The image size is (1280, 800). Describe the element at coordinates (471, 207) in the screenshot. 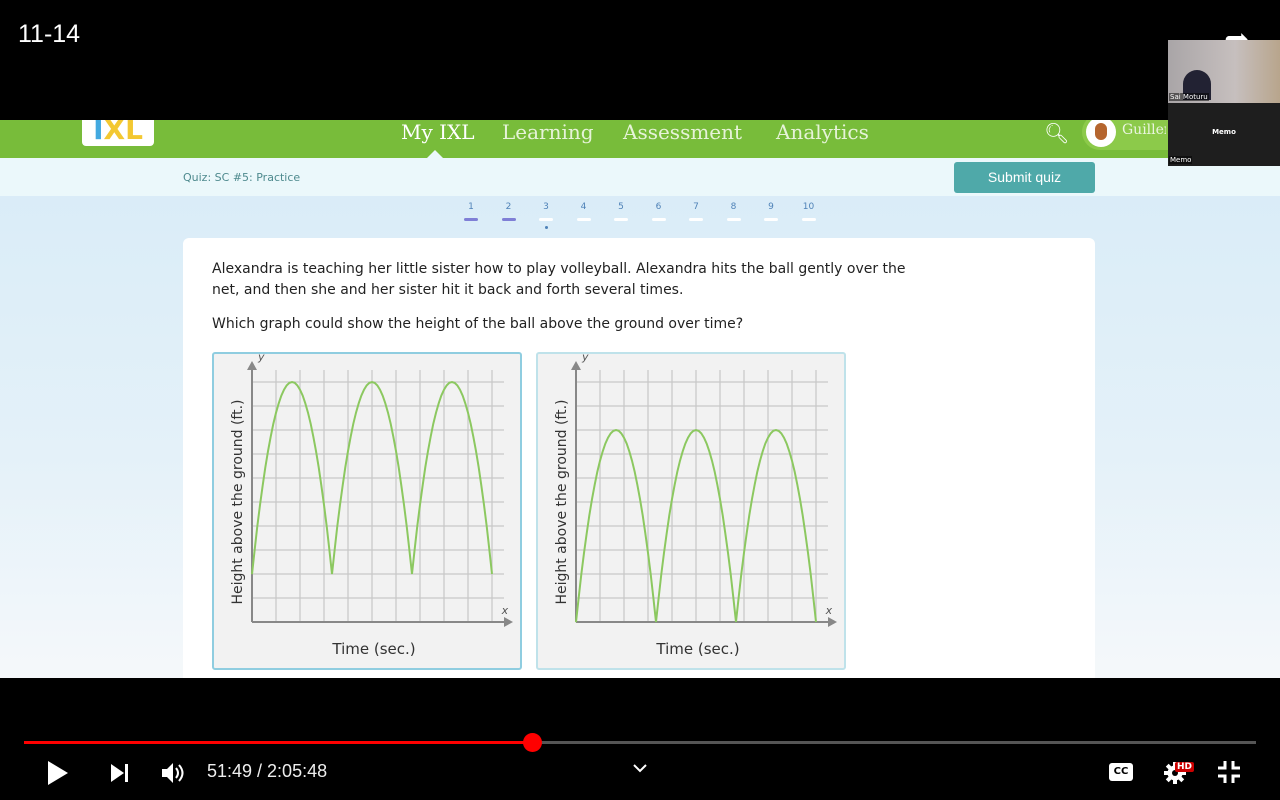

I see `question-number-label: 1` at that location.